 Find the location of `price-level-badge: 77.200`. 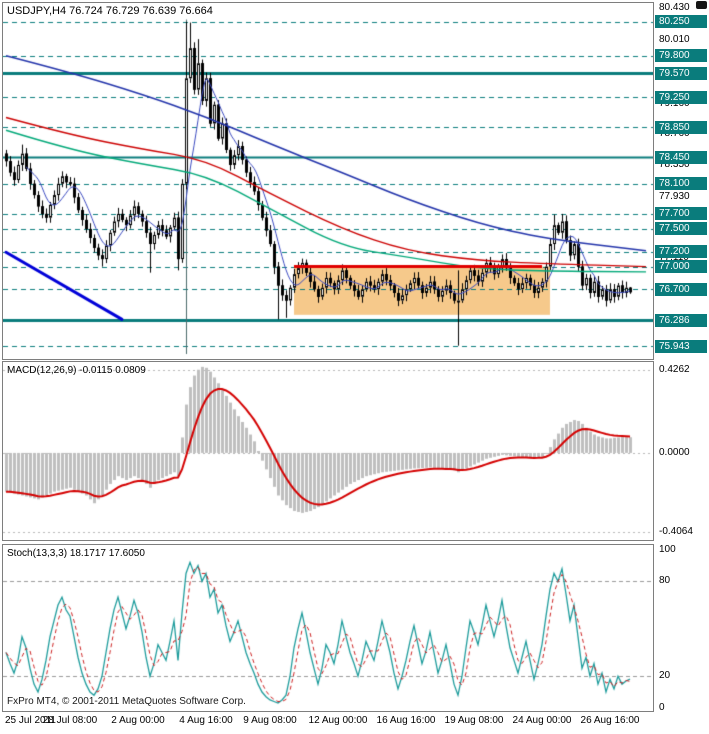

price-level-badge: 77.200 is located at coordinates (681, 252).